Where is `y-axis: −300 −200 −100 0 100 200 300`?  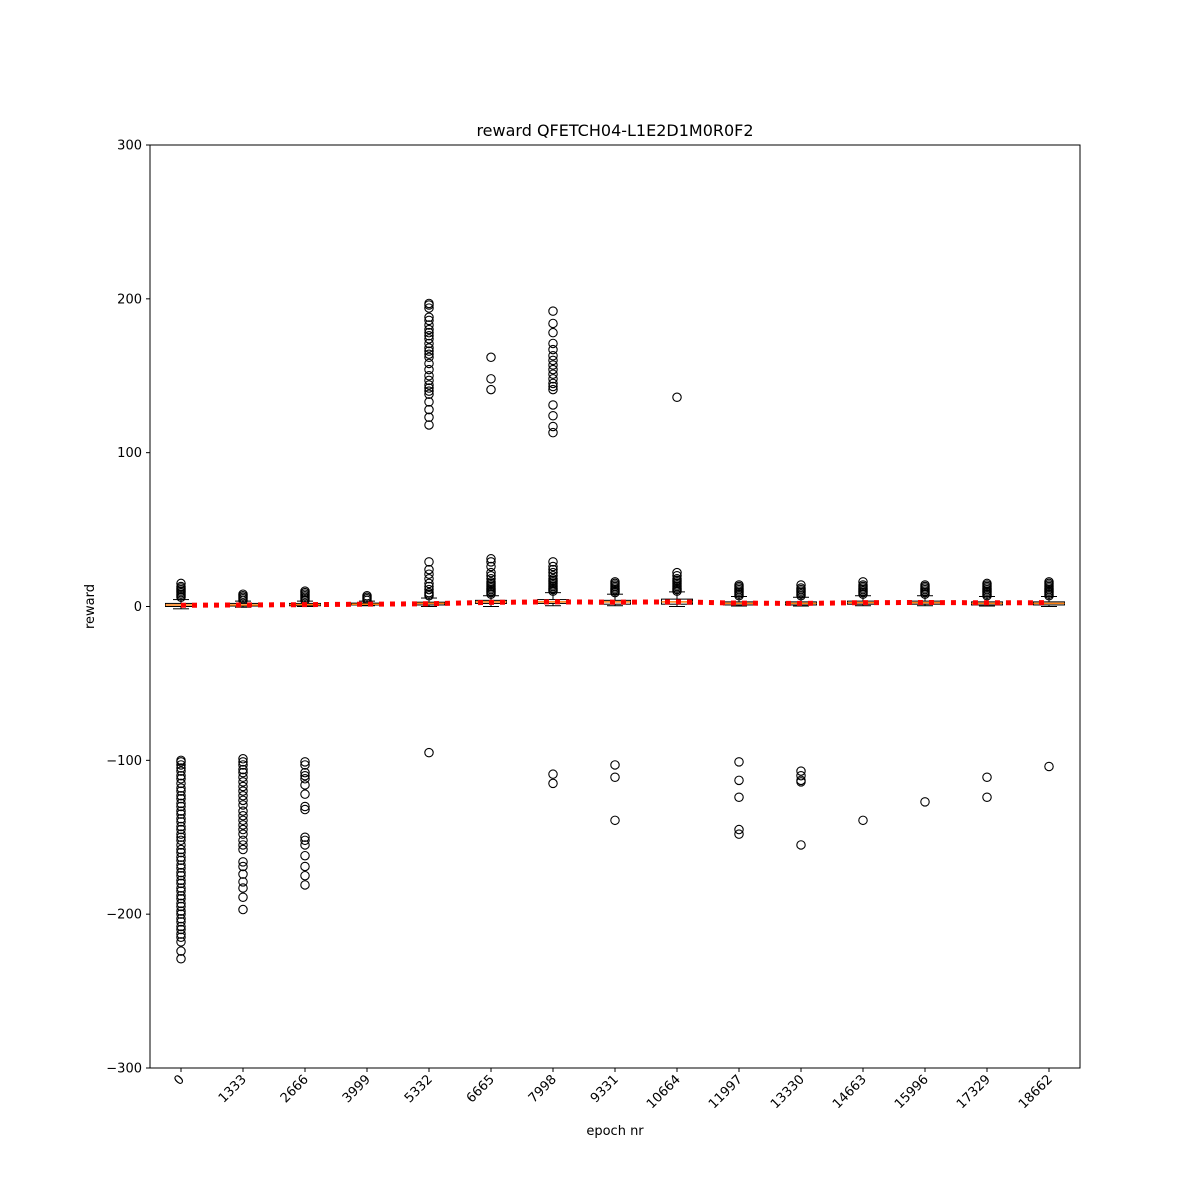 y-axis: −300 −200 −100 0 100 200 300 is located at coordinates (128, 608).